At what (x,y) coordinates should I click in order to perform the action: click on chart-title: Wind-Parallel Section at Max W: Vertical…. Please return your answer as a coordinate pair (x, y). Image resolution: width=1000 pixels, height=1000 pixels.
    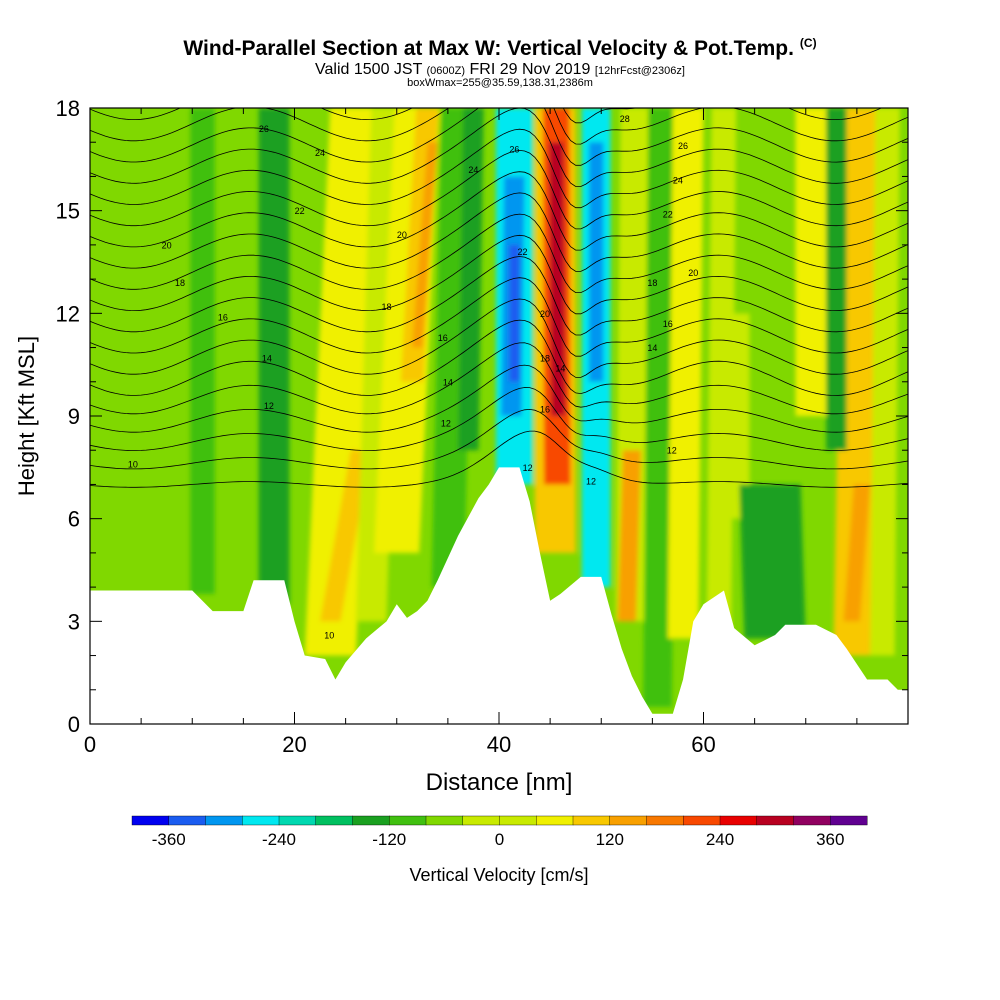
    Looking at the image, I should click on (500, 48).